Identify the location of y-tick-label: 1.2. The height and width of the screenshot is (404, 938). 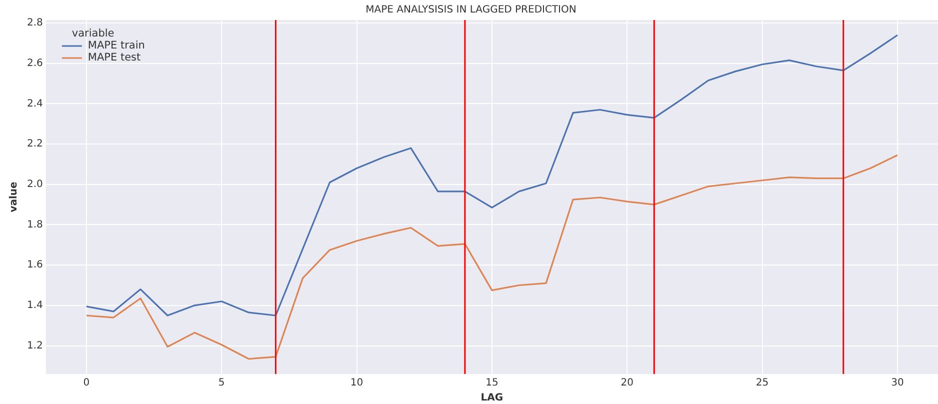
(34, 346).